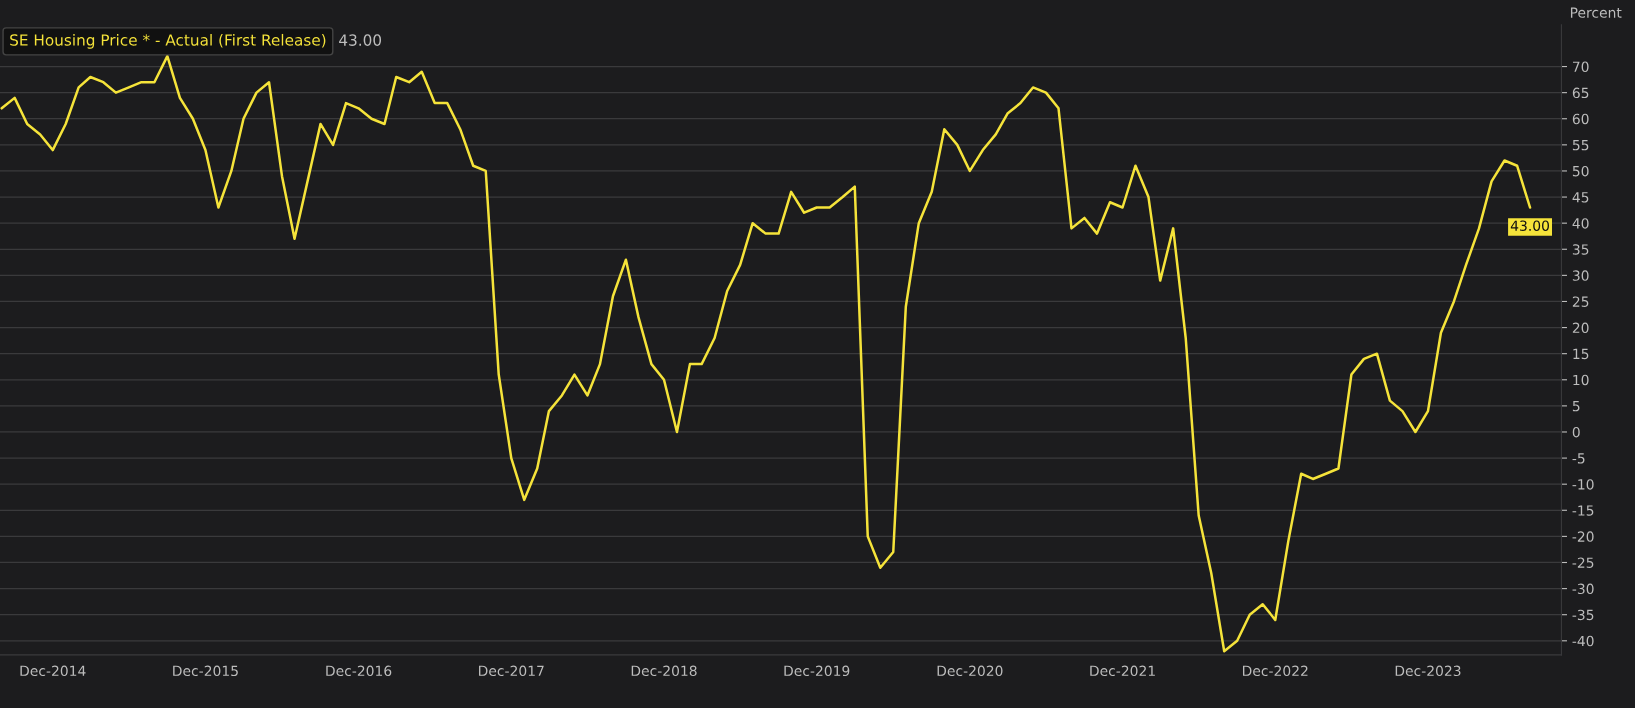  Describe the element at coordinates (1596, 12) in the screenshot. I see `y-axis-title: Percent` at that location.